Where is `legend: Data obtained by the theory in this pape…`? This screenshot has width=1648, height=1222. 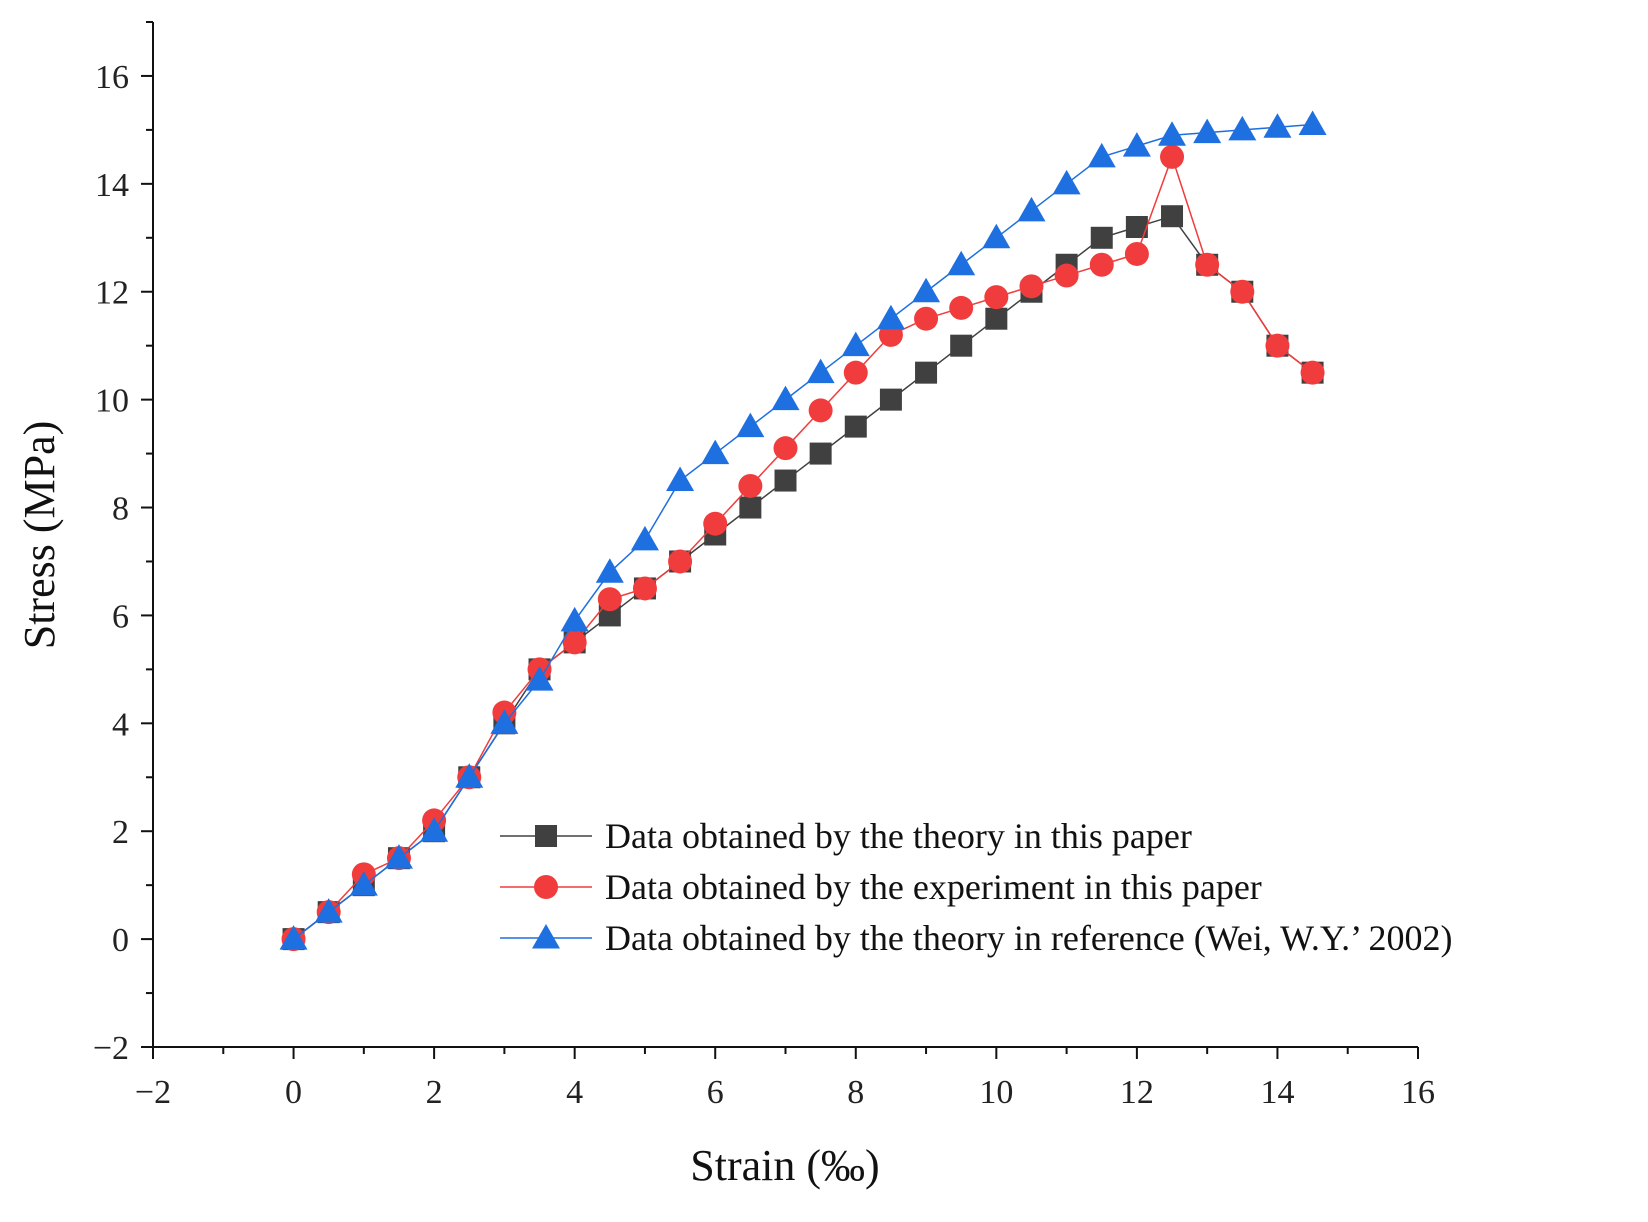 legend: Data obtained by the theory in this pape… is located at coordinates (976, 887).